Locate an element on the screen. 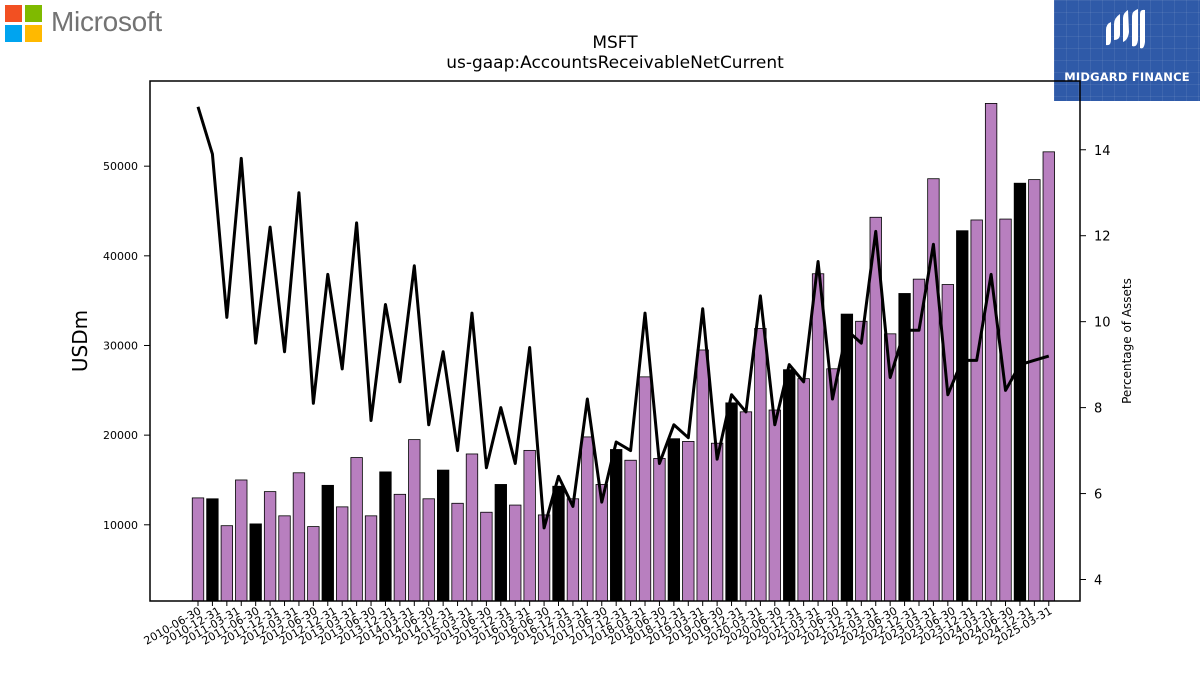  y2-tick-label: 12 is located at coordinates (1102, 237).